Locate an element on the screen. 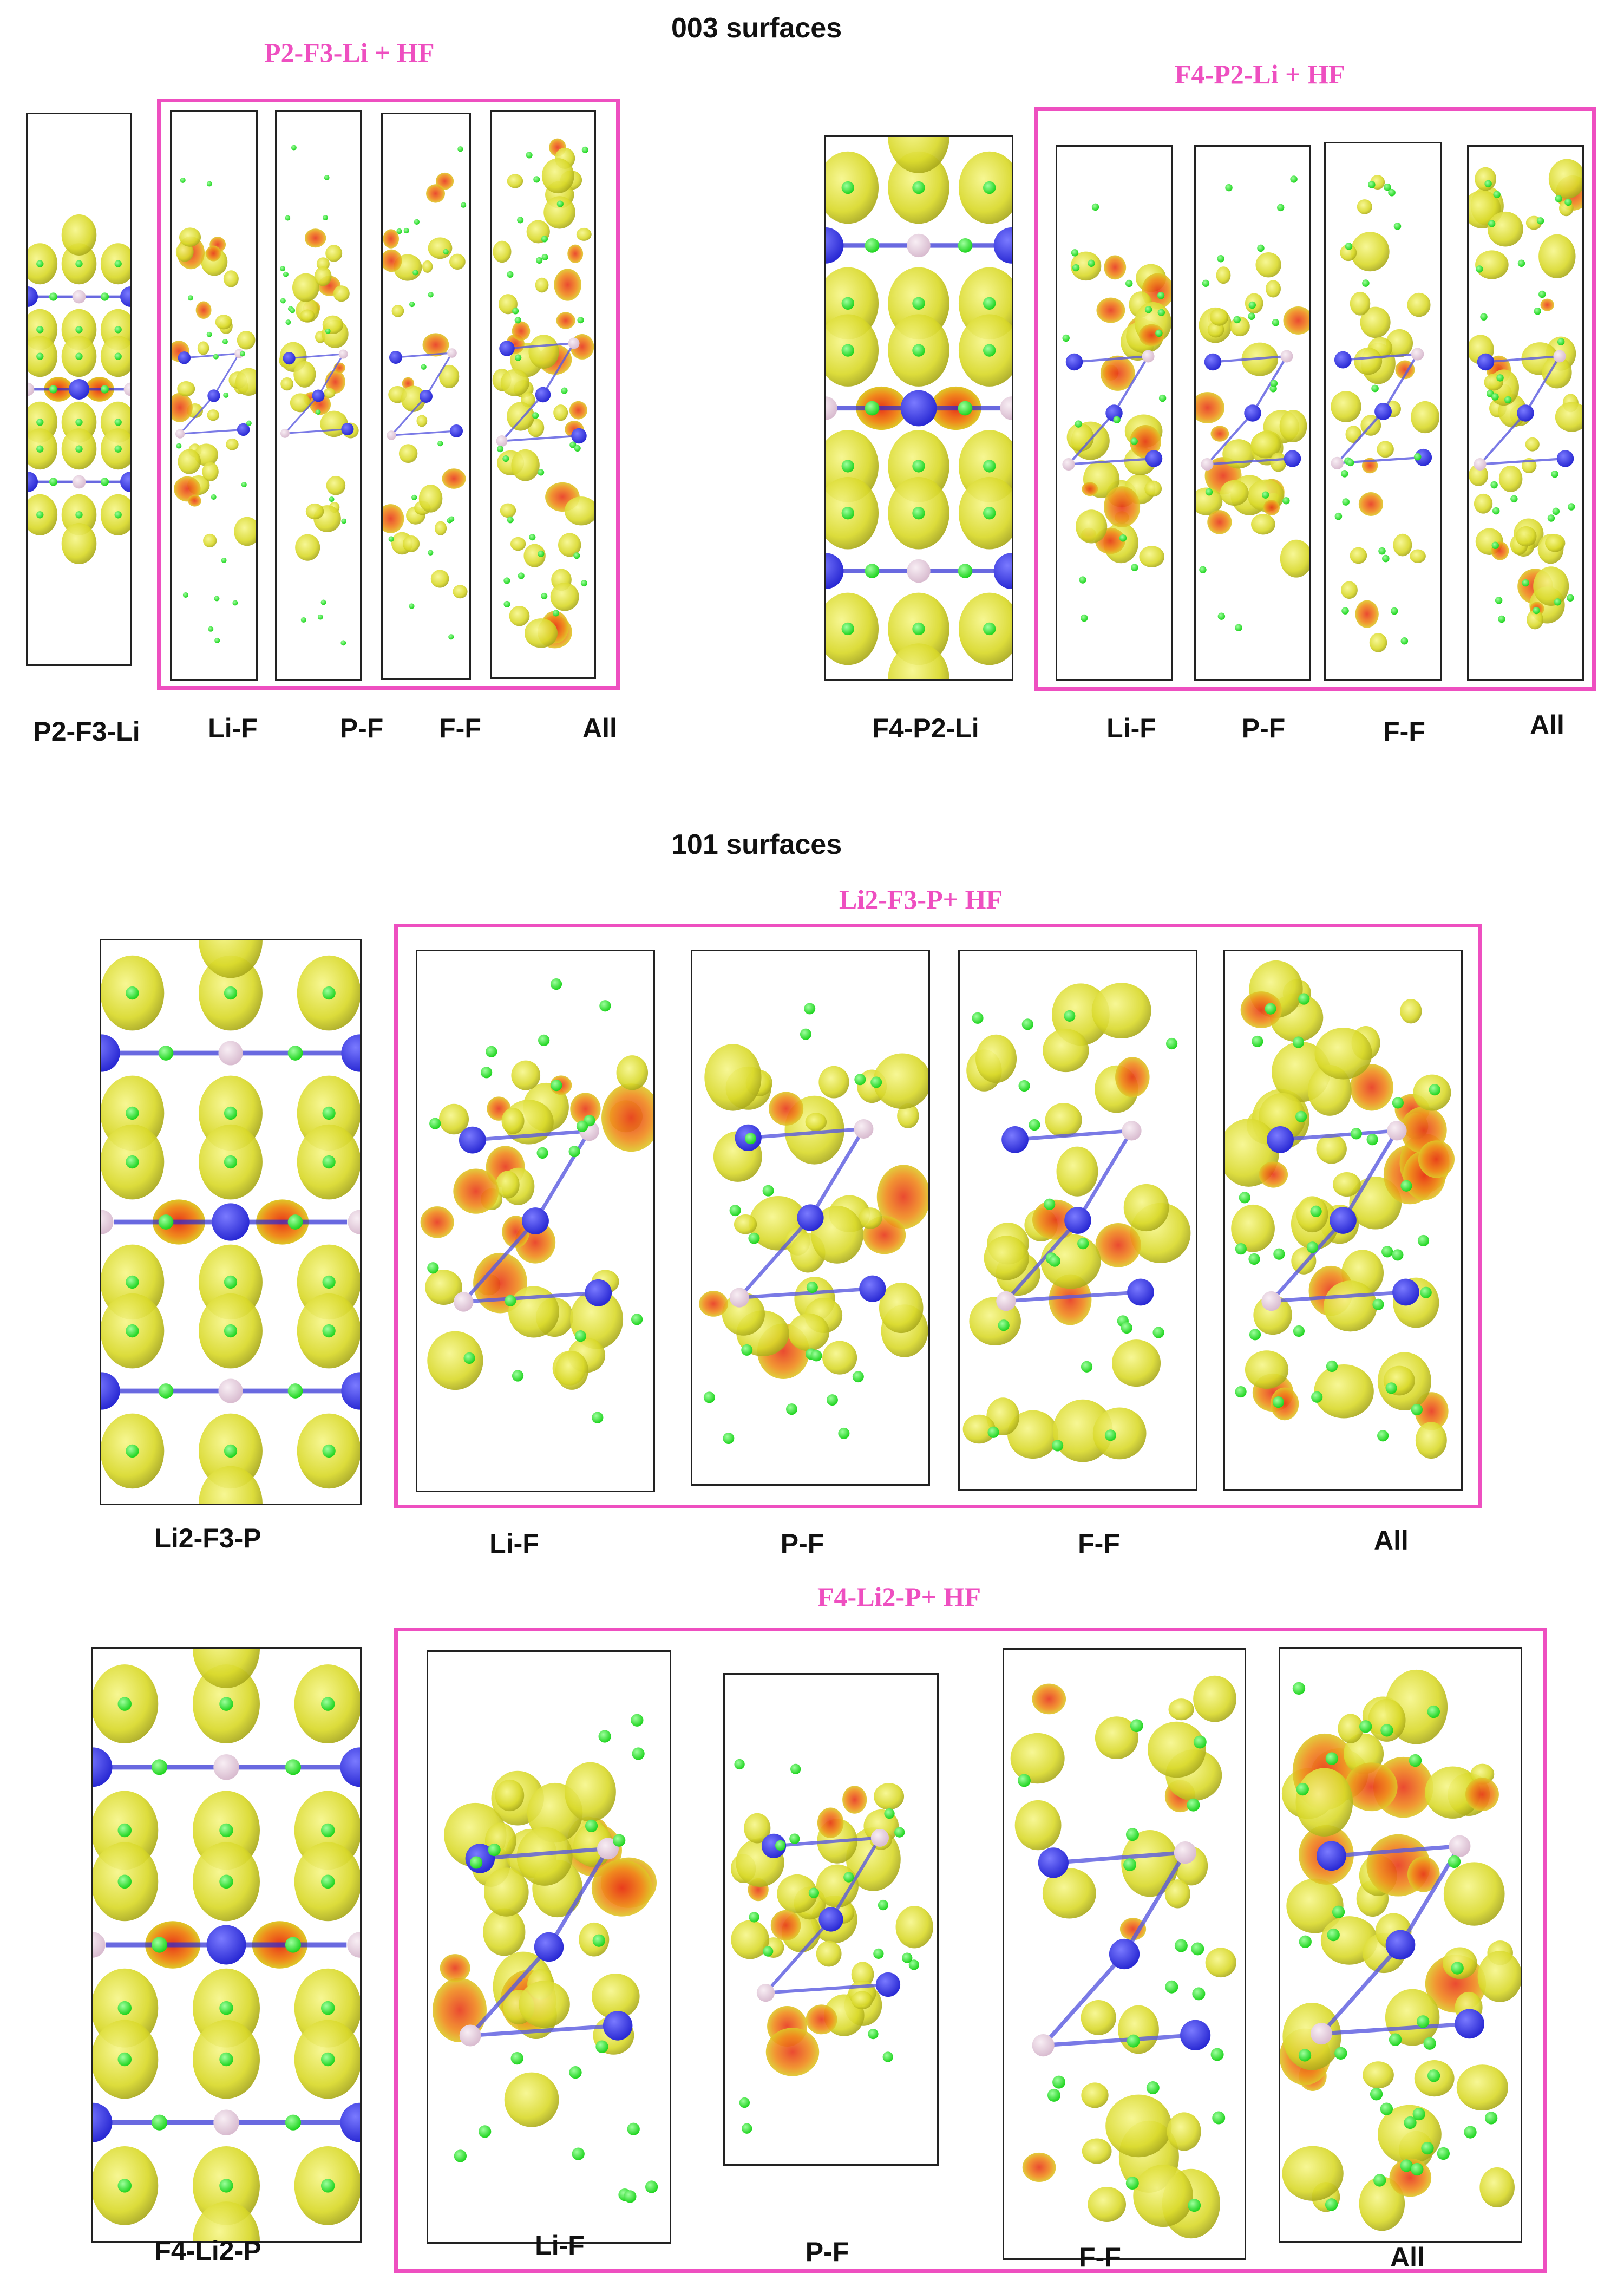  label-r2-f-f: F-F is located at coordinates (1404, 731).